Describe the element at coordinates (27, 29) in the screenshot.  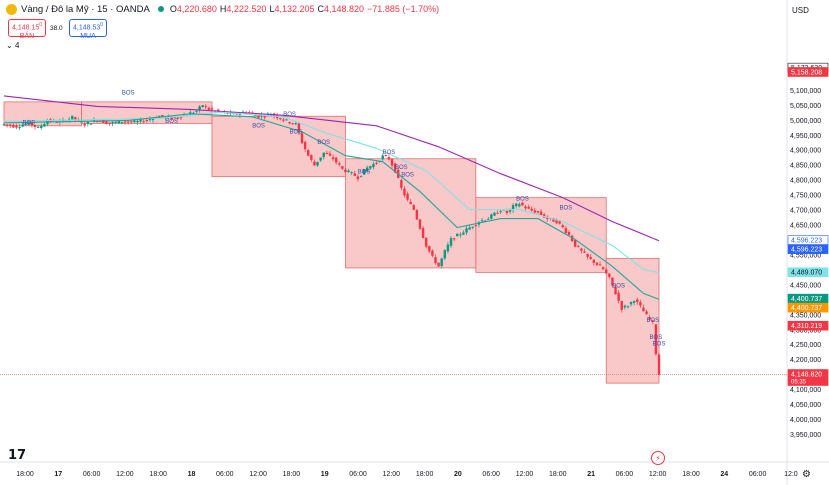
I see `sell-button: 4,148.150 BÁN` at that location.